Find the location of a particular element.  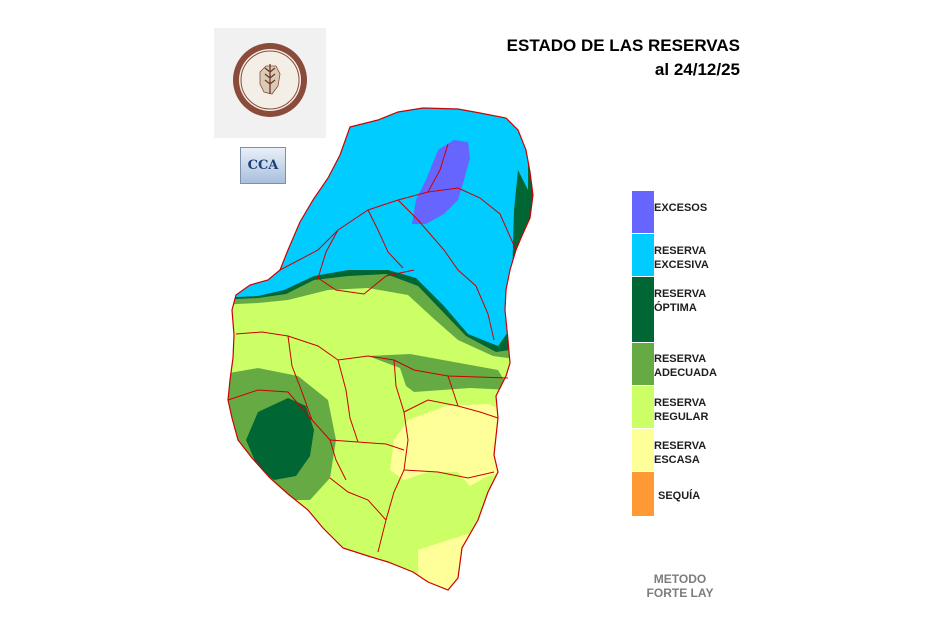

legend-item-reserva-adecuada: RESERVA ADECUADA is located at coordinates (692, 364).